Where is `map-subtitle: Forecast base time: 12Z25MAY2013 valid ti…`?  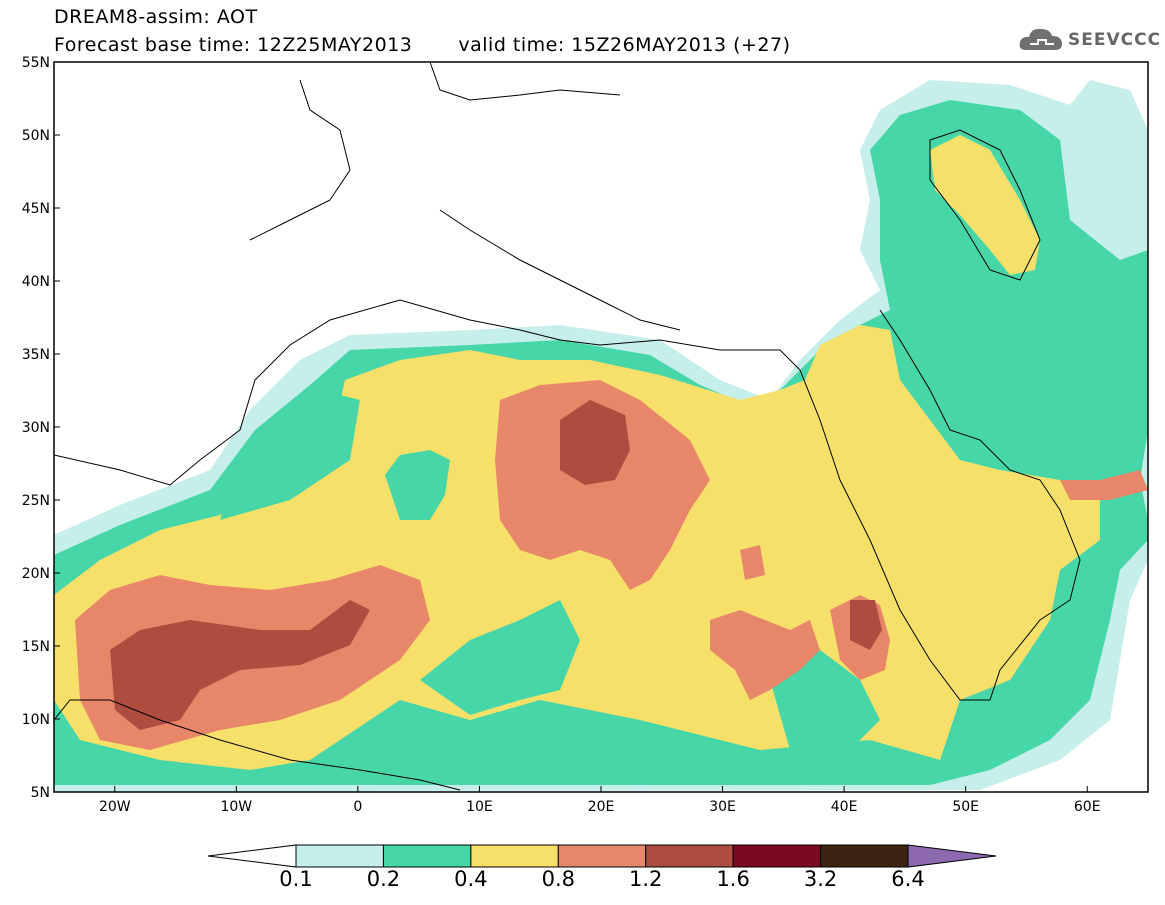
map-subtitle: Forecast base time: 12Z25MAY2013 valid ti… is located at coordinates (422, 45).